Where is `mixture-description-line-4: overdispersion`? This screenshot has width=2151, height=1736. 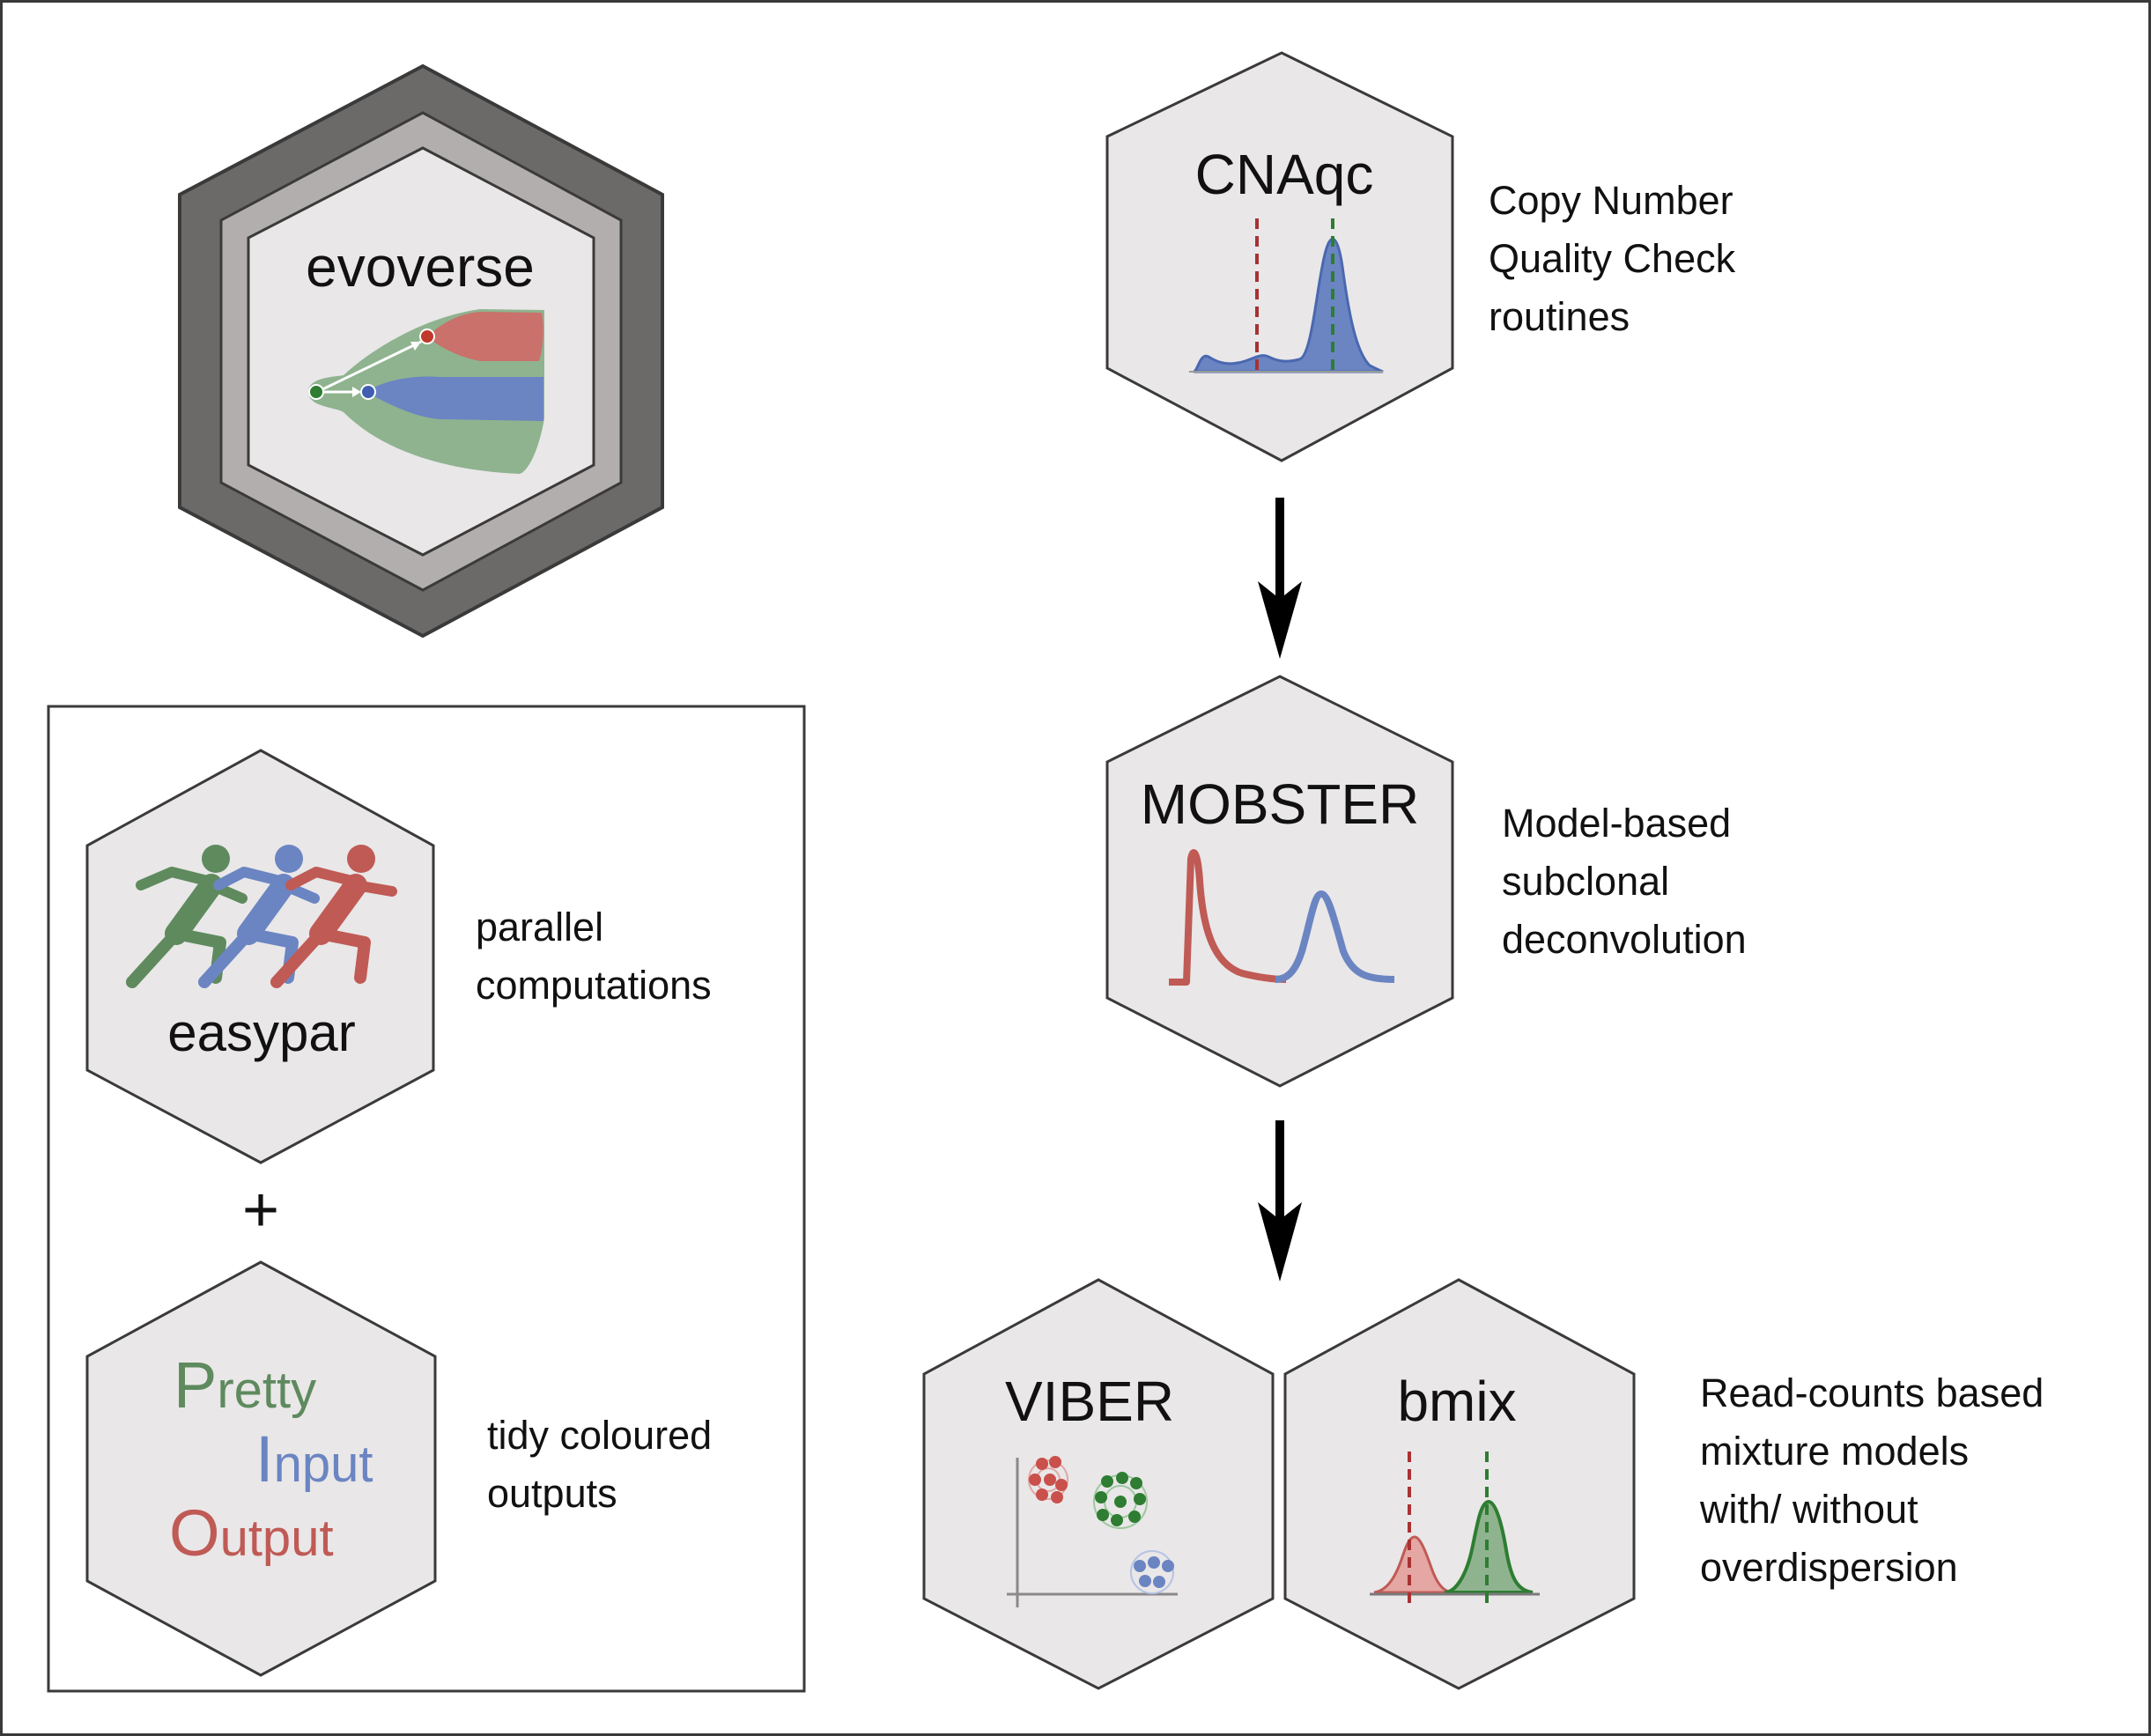 mixture-description-line-4: overdispersion is located at coordinates (1829, 1567).